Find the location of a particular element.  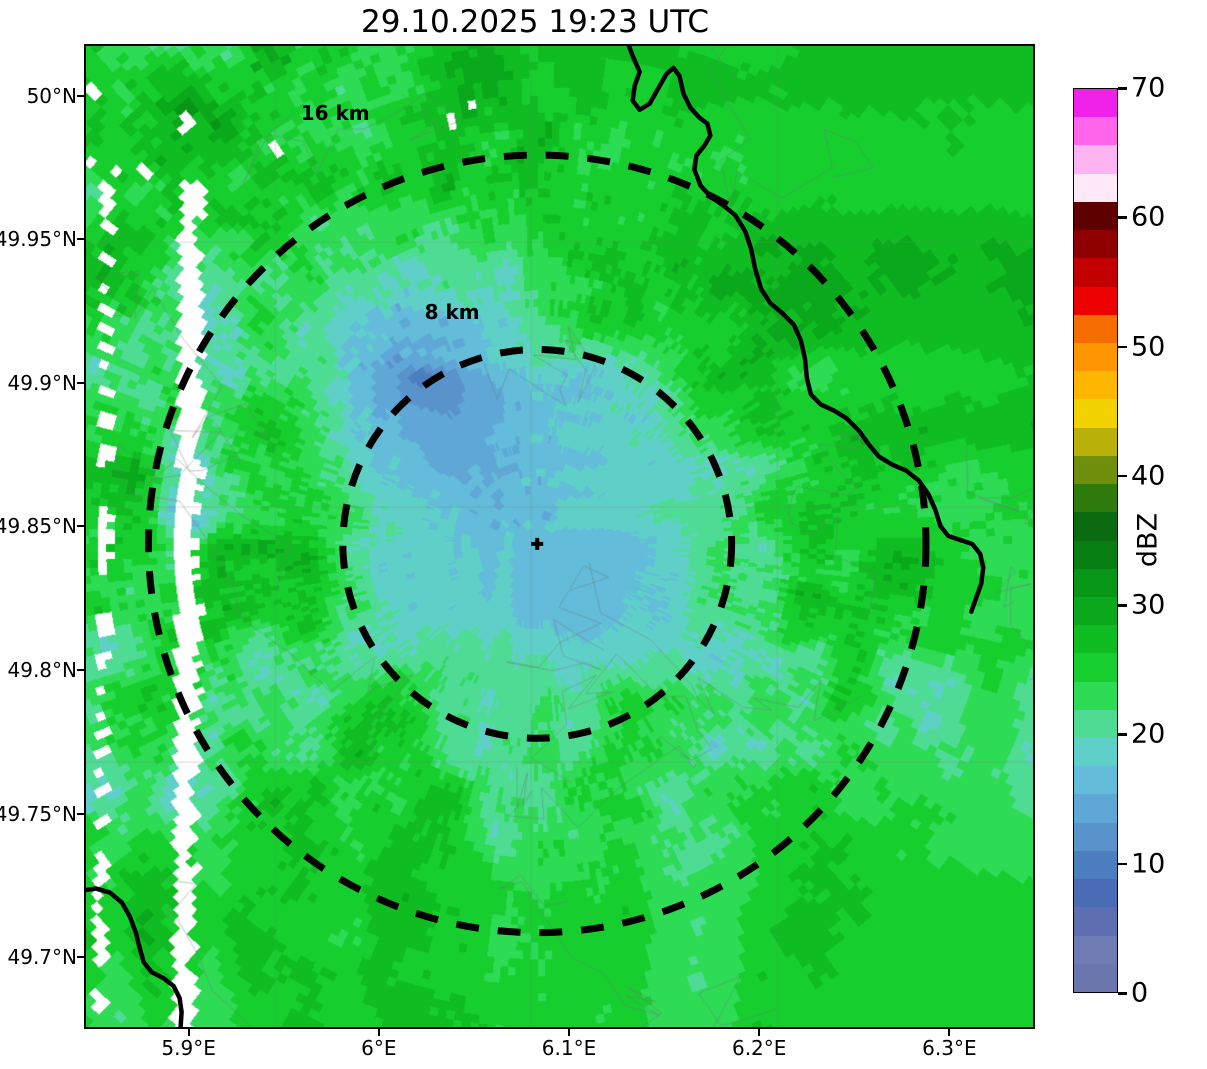

latitude-tick-label: 49.85°N is located at coordinates (38, 526).